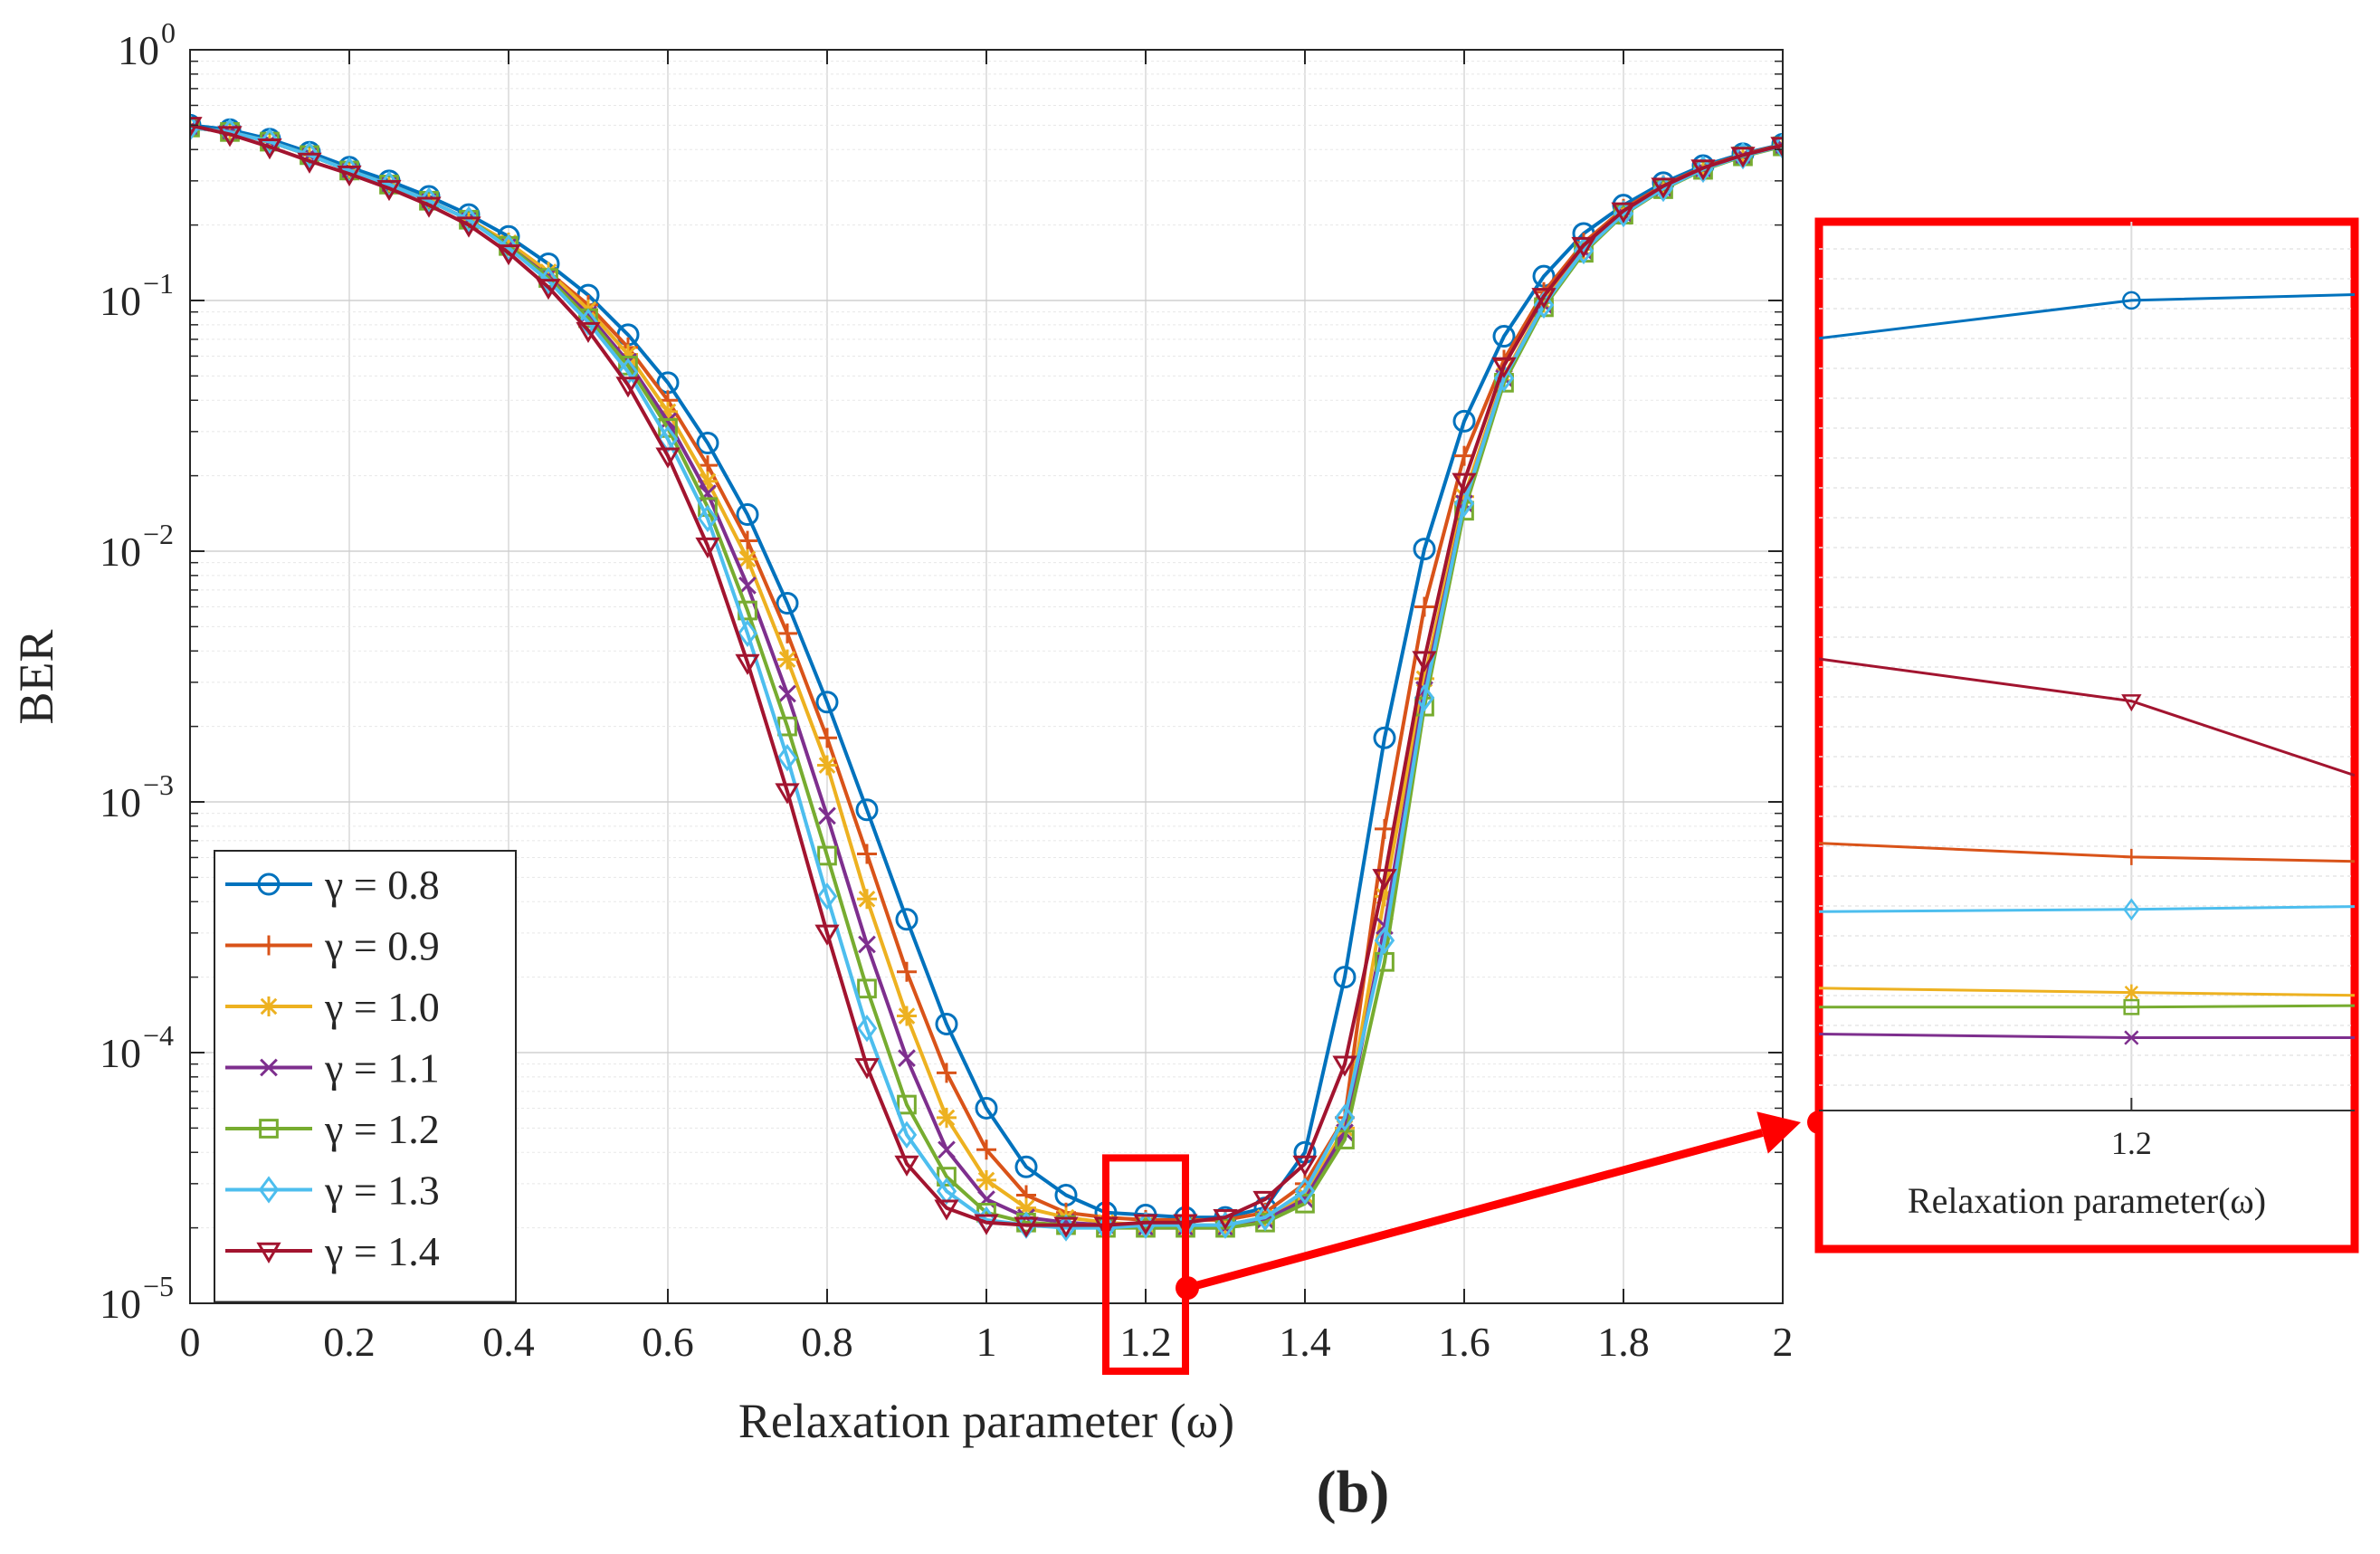 This screenshot has height=1554, width=2380. Describe the element at coordinates (508, 1342) in the screenshot. I see `x-tick-label: 0.4` at that location.